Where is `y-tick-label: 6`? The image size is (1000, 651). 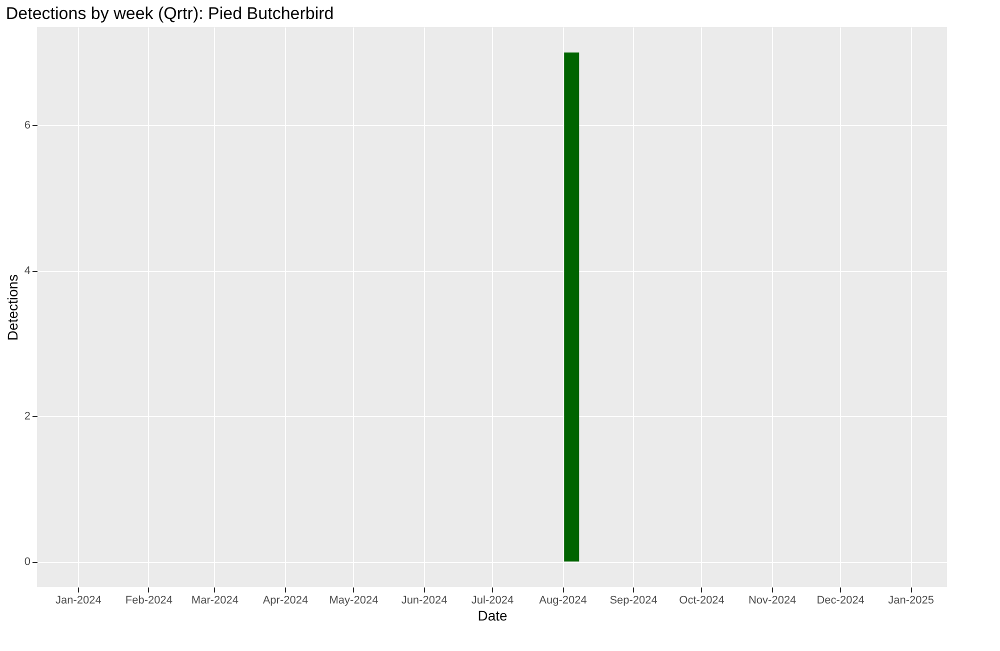 y-tick-label: 6 is located at coordinates (27, 126).